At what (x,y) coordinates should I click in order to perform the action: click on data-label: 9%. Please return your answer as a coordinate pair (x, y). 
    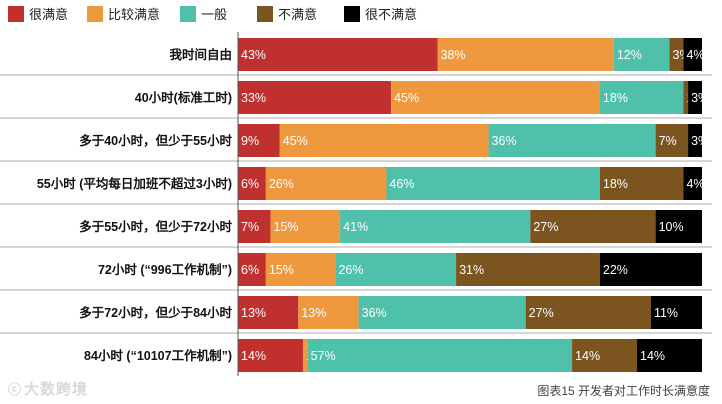
    Looking at the image, I should click on (250, 141).